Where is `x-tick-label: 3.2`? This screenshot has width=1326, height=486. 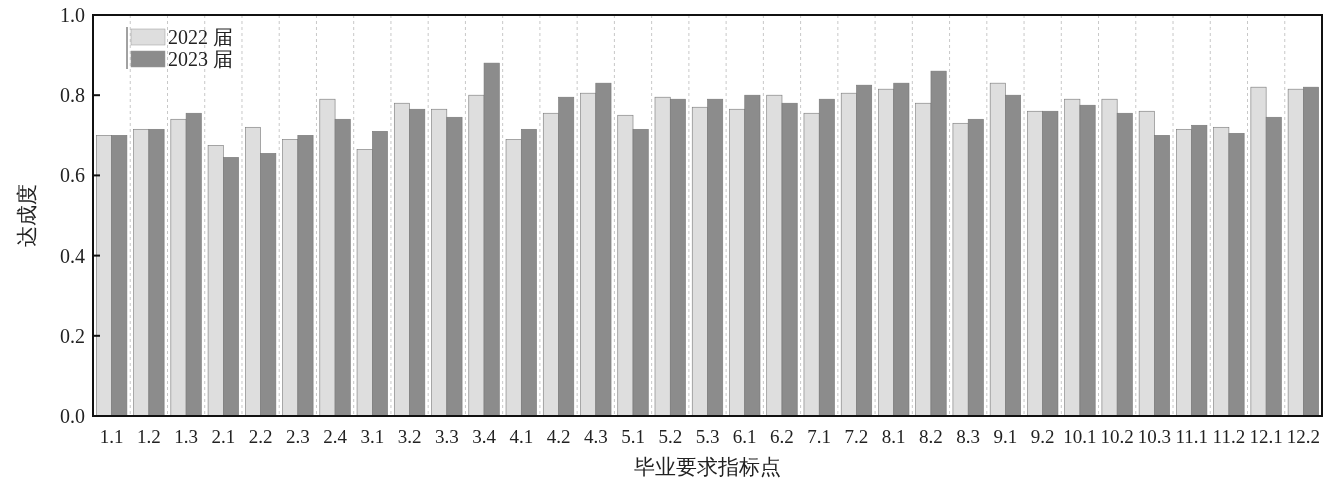
x-tick-label: 3.2 is located at coordinates (409, 436).